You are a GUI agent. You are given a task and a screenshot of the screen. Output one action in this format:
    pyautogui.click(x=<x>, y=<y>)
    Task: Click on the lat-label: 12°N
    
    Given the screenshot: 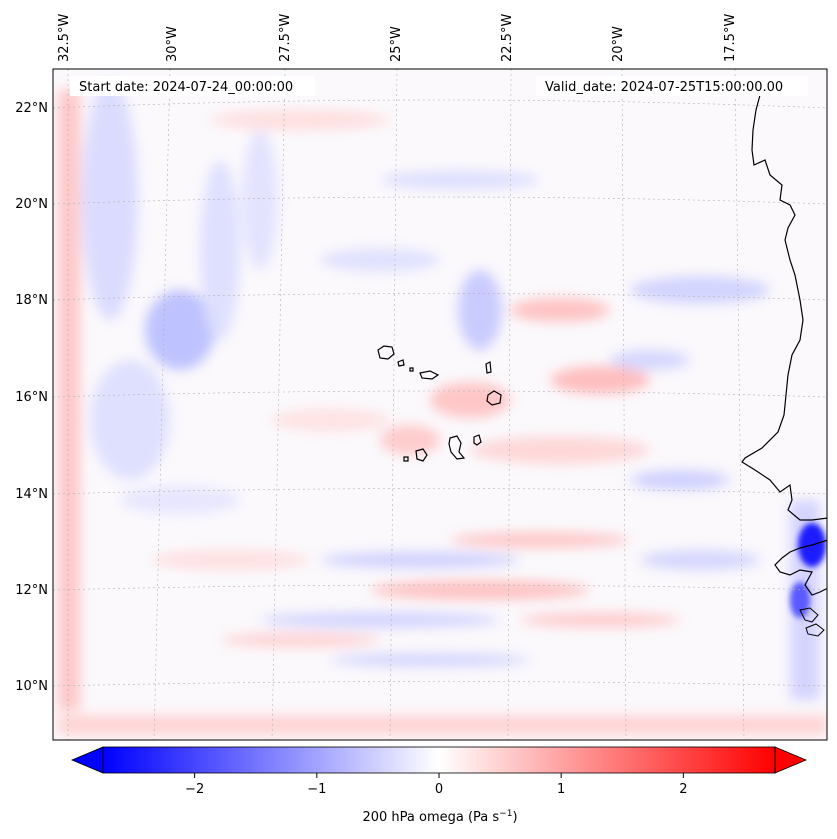 What is the action you would take?
    pyautogui.click(x=31, y=590)
    